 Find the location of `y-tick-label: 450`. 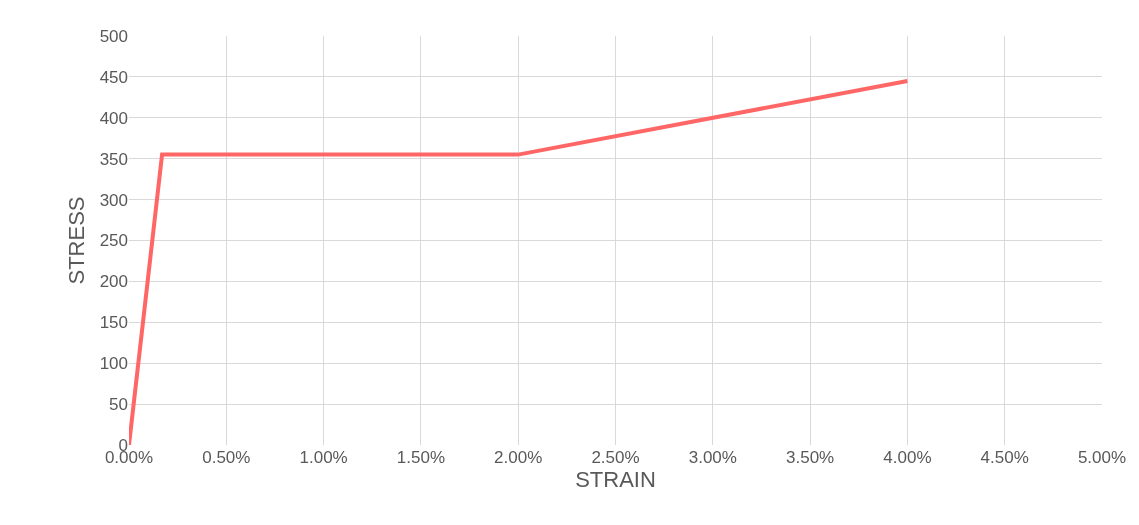

y-tick-label: 450 is located at coordinates (113, 77).